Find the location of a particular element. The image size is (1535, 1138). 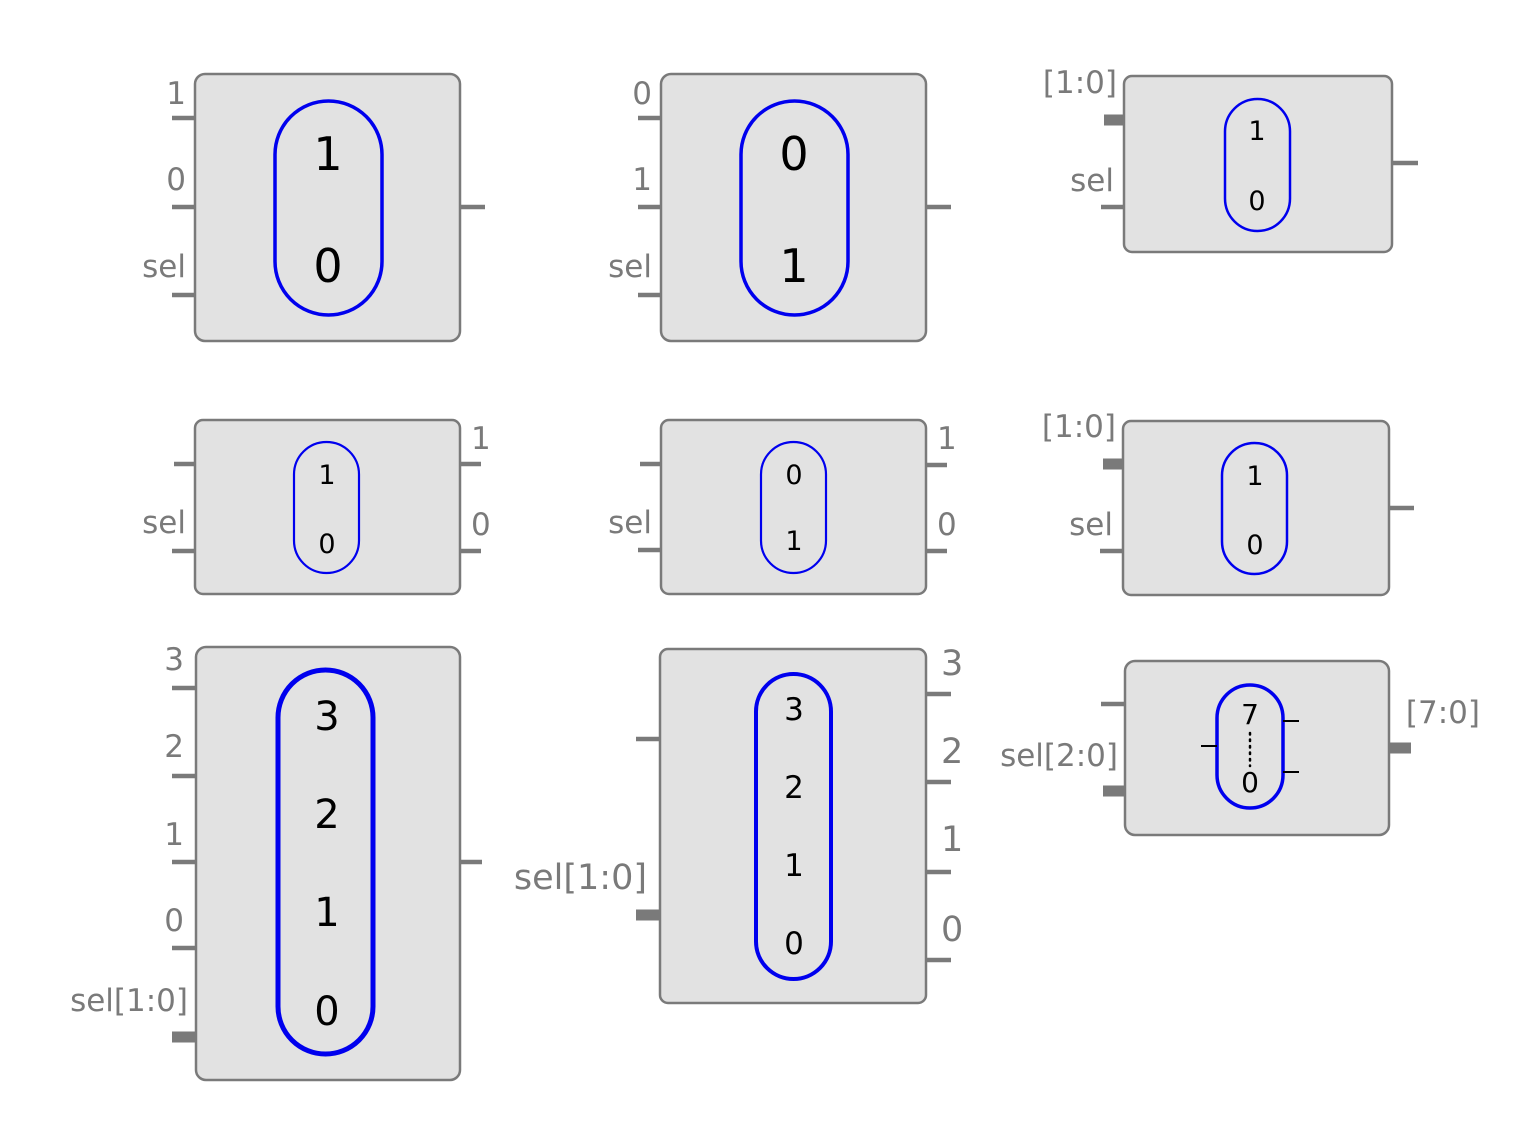

demux-a: sel 1 0 1 0 is located at coordinates (316, 507).